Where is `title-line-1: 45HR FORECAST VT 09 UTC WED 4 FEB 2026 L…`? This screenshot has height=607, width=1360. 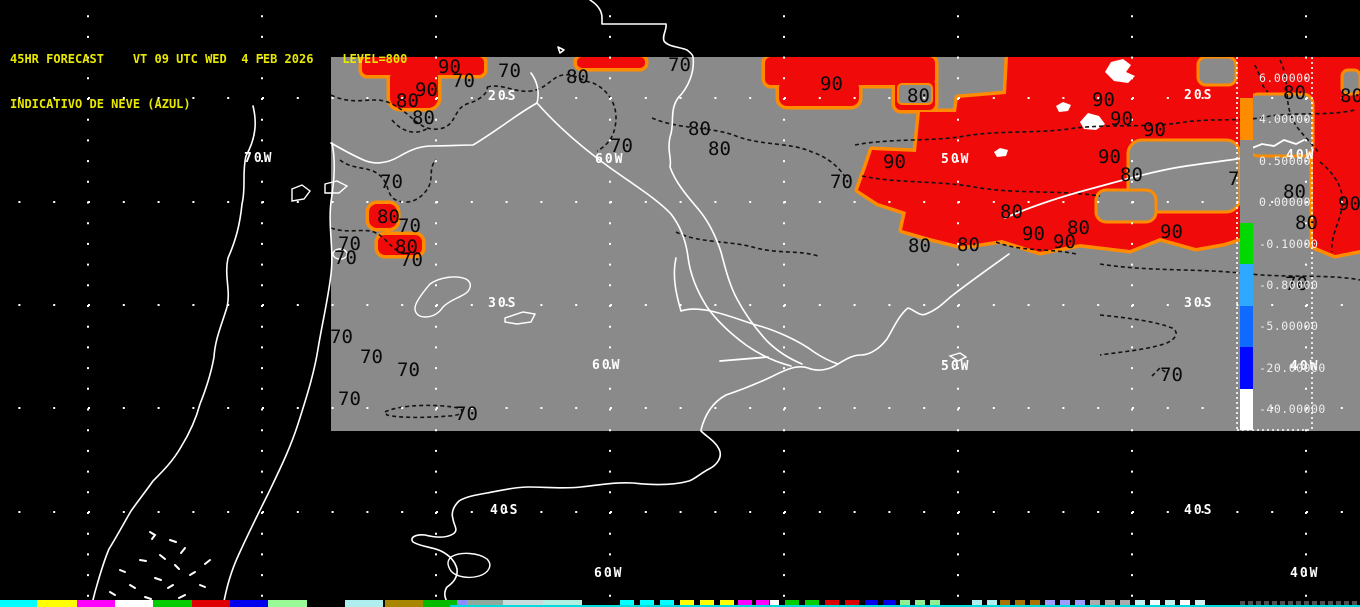
title-line-1: 45HR FORECAST VT 09 UTC WED 4 FEB 2026 L… is located at coordinates (209, 59).